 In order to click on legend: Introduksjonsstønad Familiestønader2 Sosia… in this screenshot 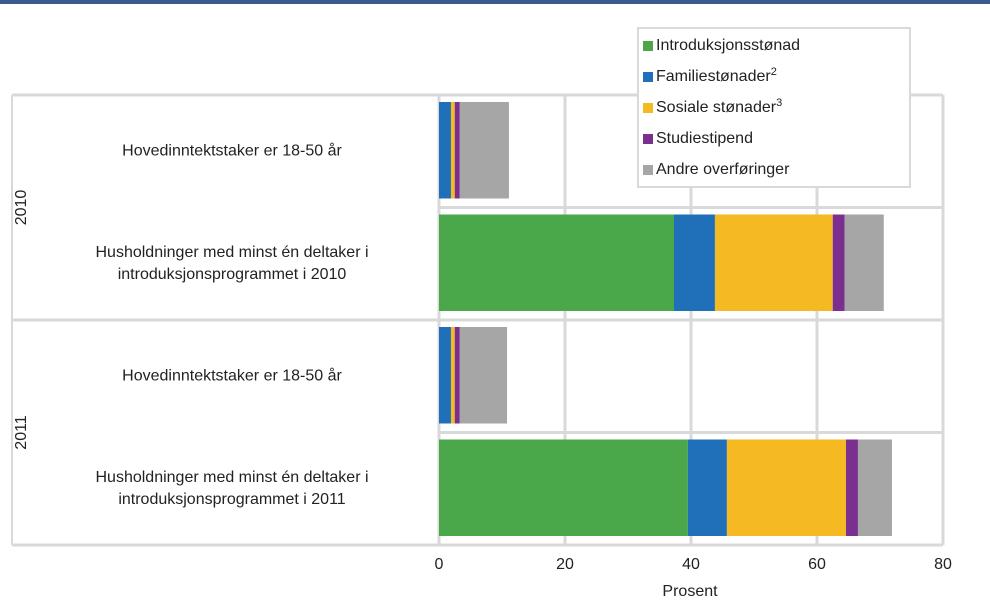, I will do `click(774, 107)`.